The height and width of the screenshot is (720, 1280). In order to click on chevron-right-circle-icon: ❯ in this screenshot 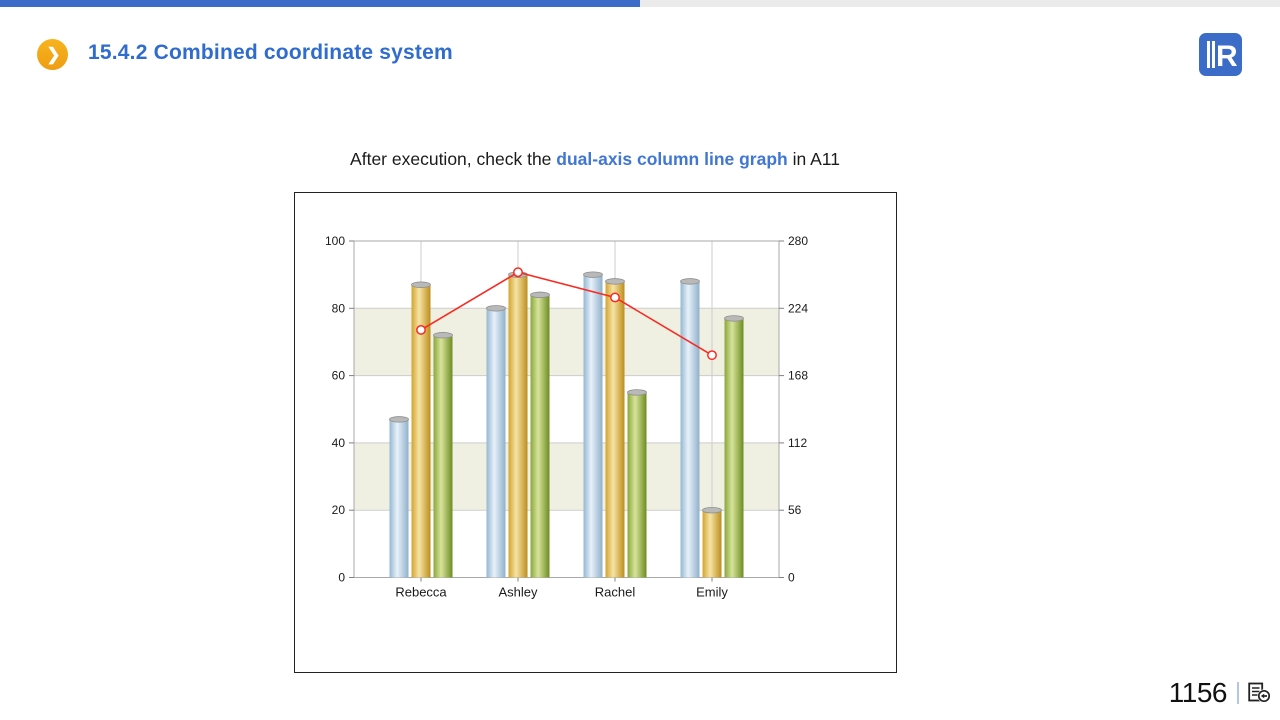, I will do `click(52, 54)`.